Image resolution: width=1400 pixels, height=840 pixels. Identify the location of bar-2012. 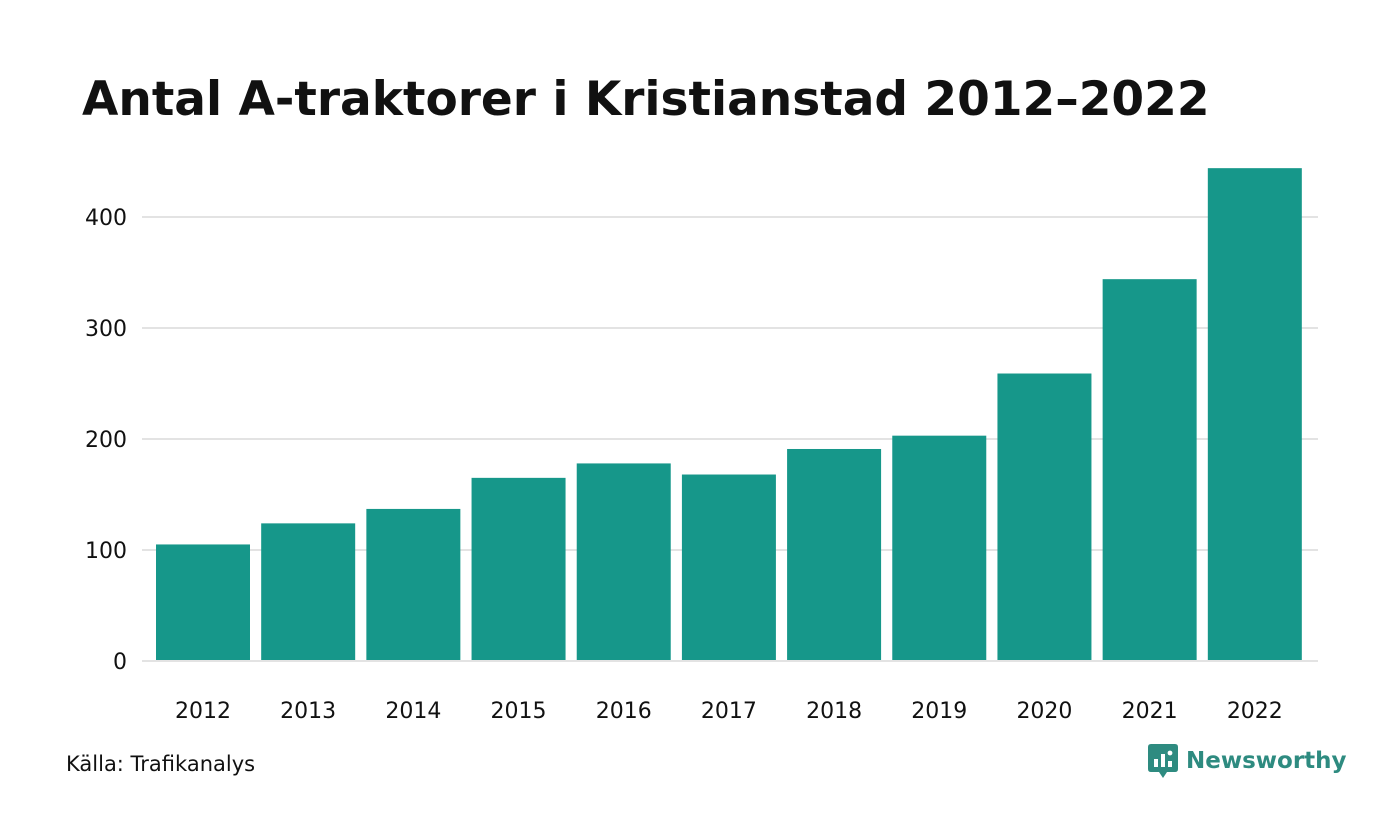
(203, 602).